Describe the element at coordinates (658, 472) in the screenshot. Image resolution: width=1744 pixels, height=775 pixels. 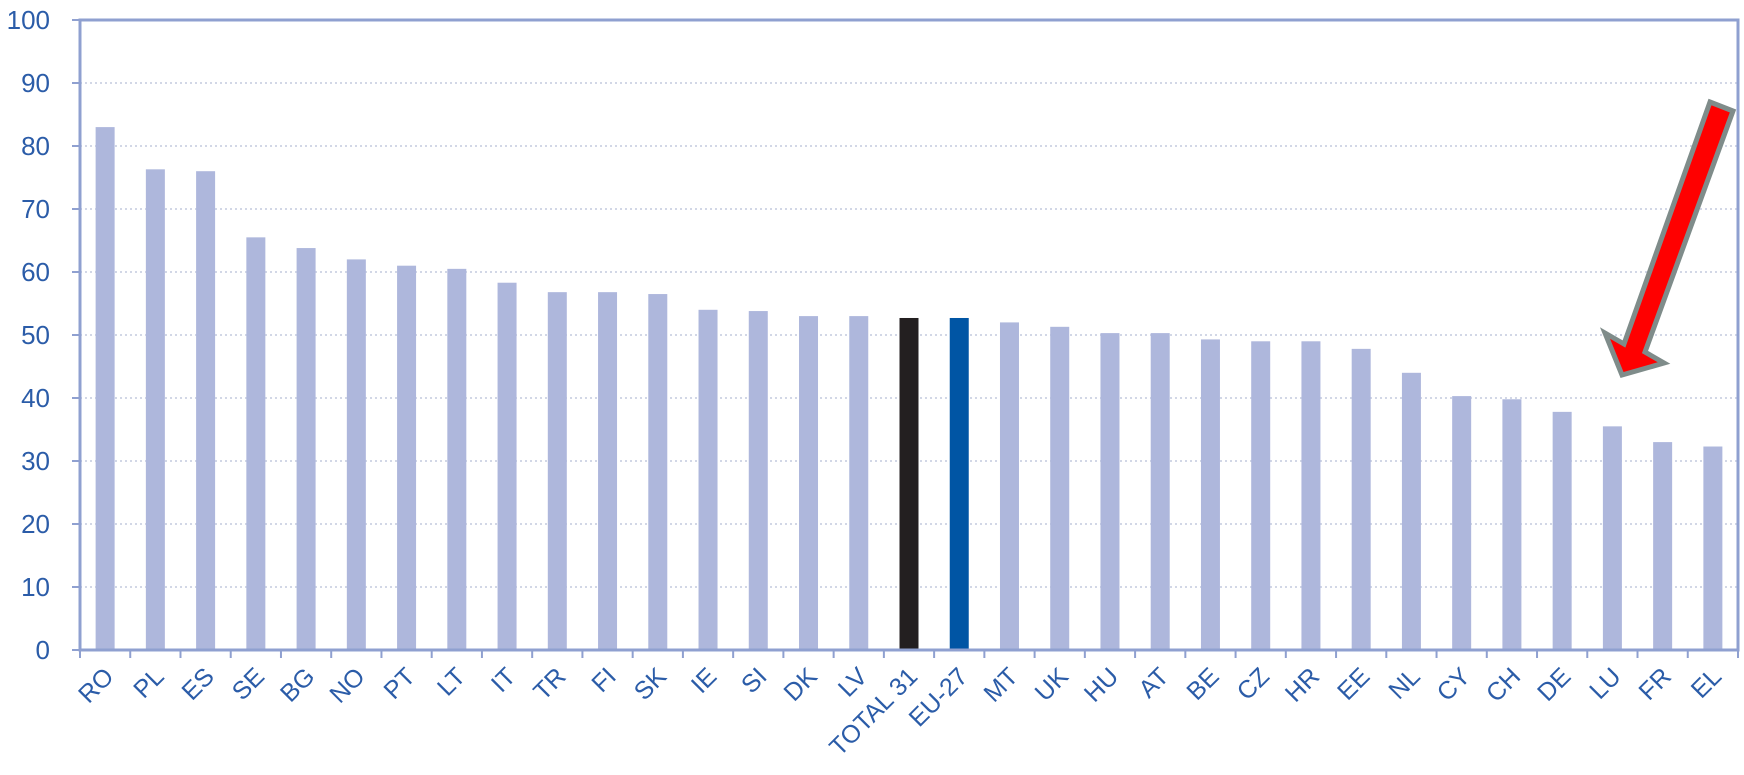
I see `bar-sk` at that location.